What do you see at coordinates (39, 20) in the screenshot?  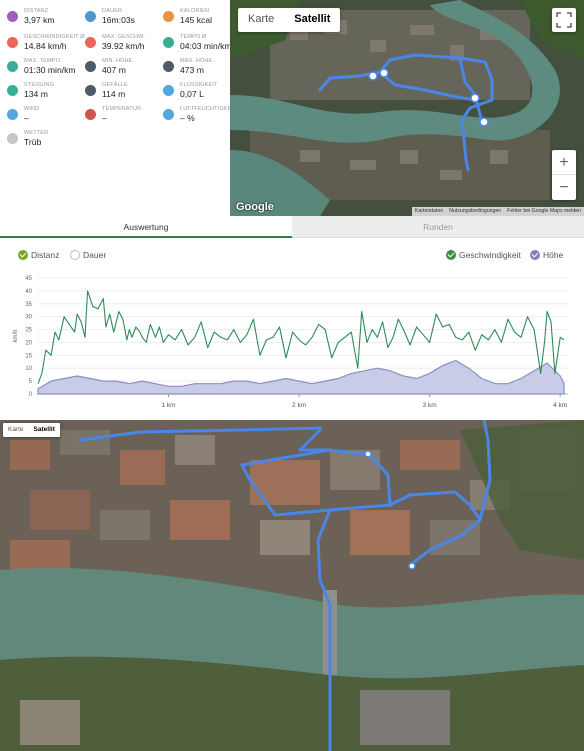 I see `stat-value: 3,97 km` at bounding box center [39, 20].